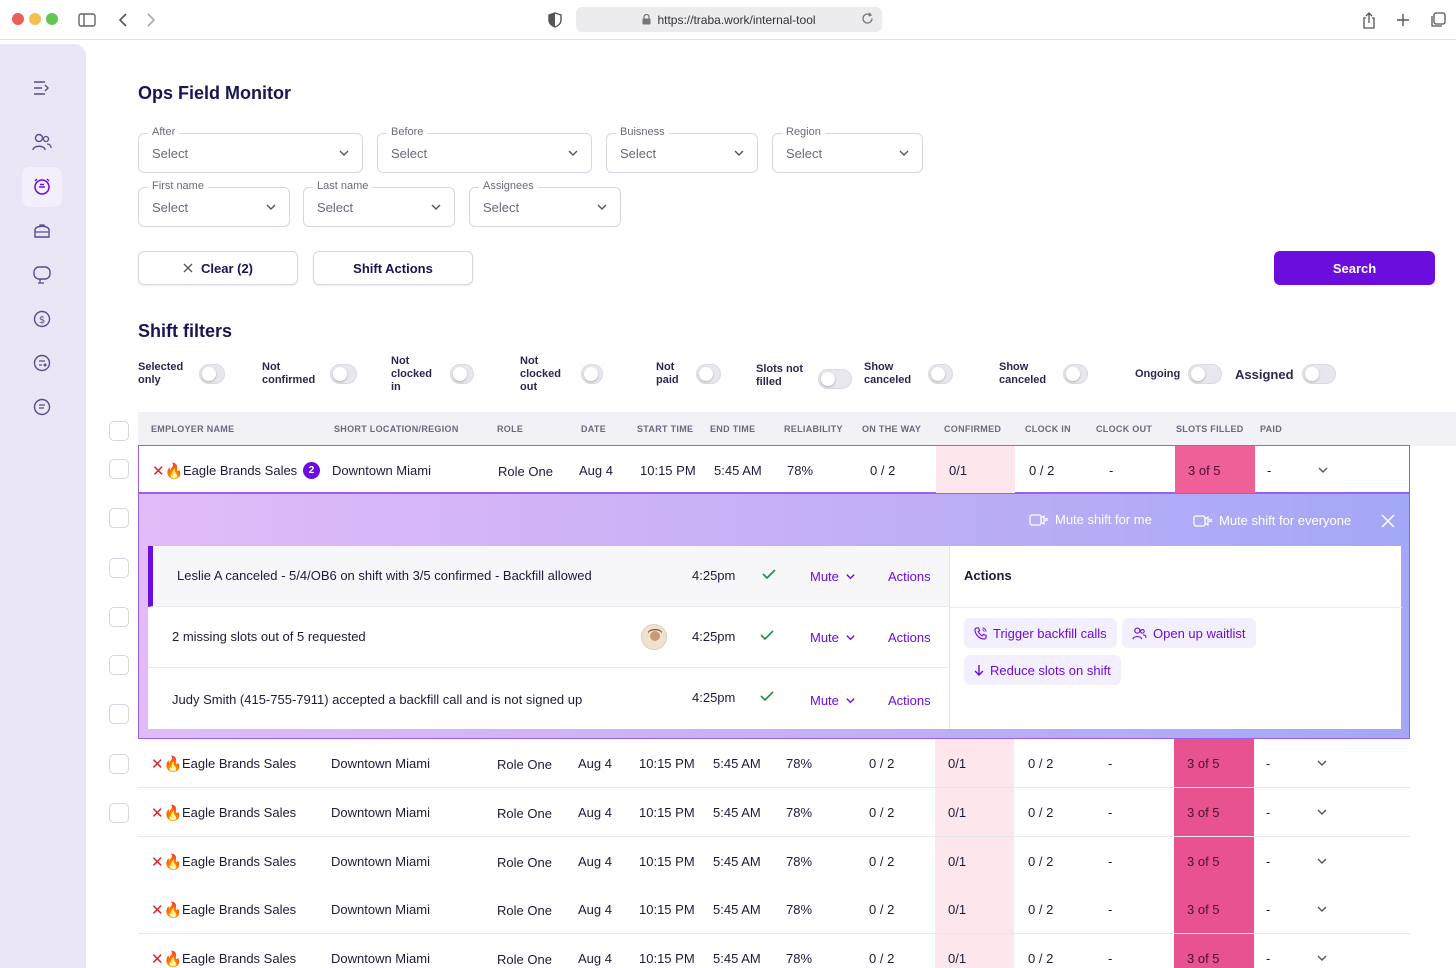 Image resolution: width=1456 pixels, height=968 pixels. Describe the element at coordinates (119, 431) in the screenshot. I see `select-all-checkbox` at that location.